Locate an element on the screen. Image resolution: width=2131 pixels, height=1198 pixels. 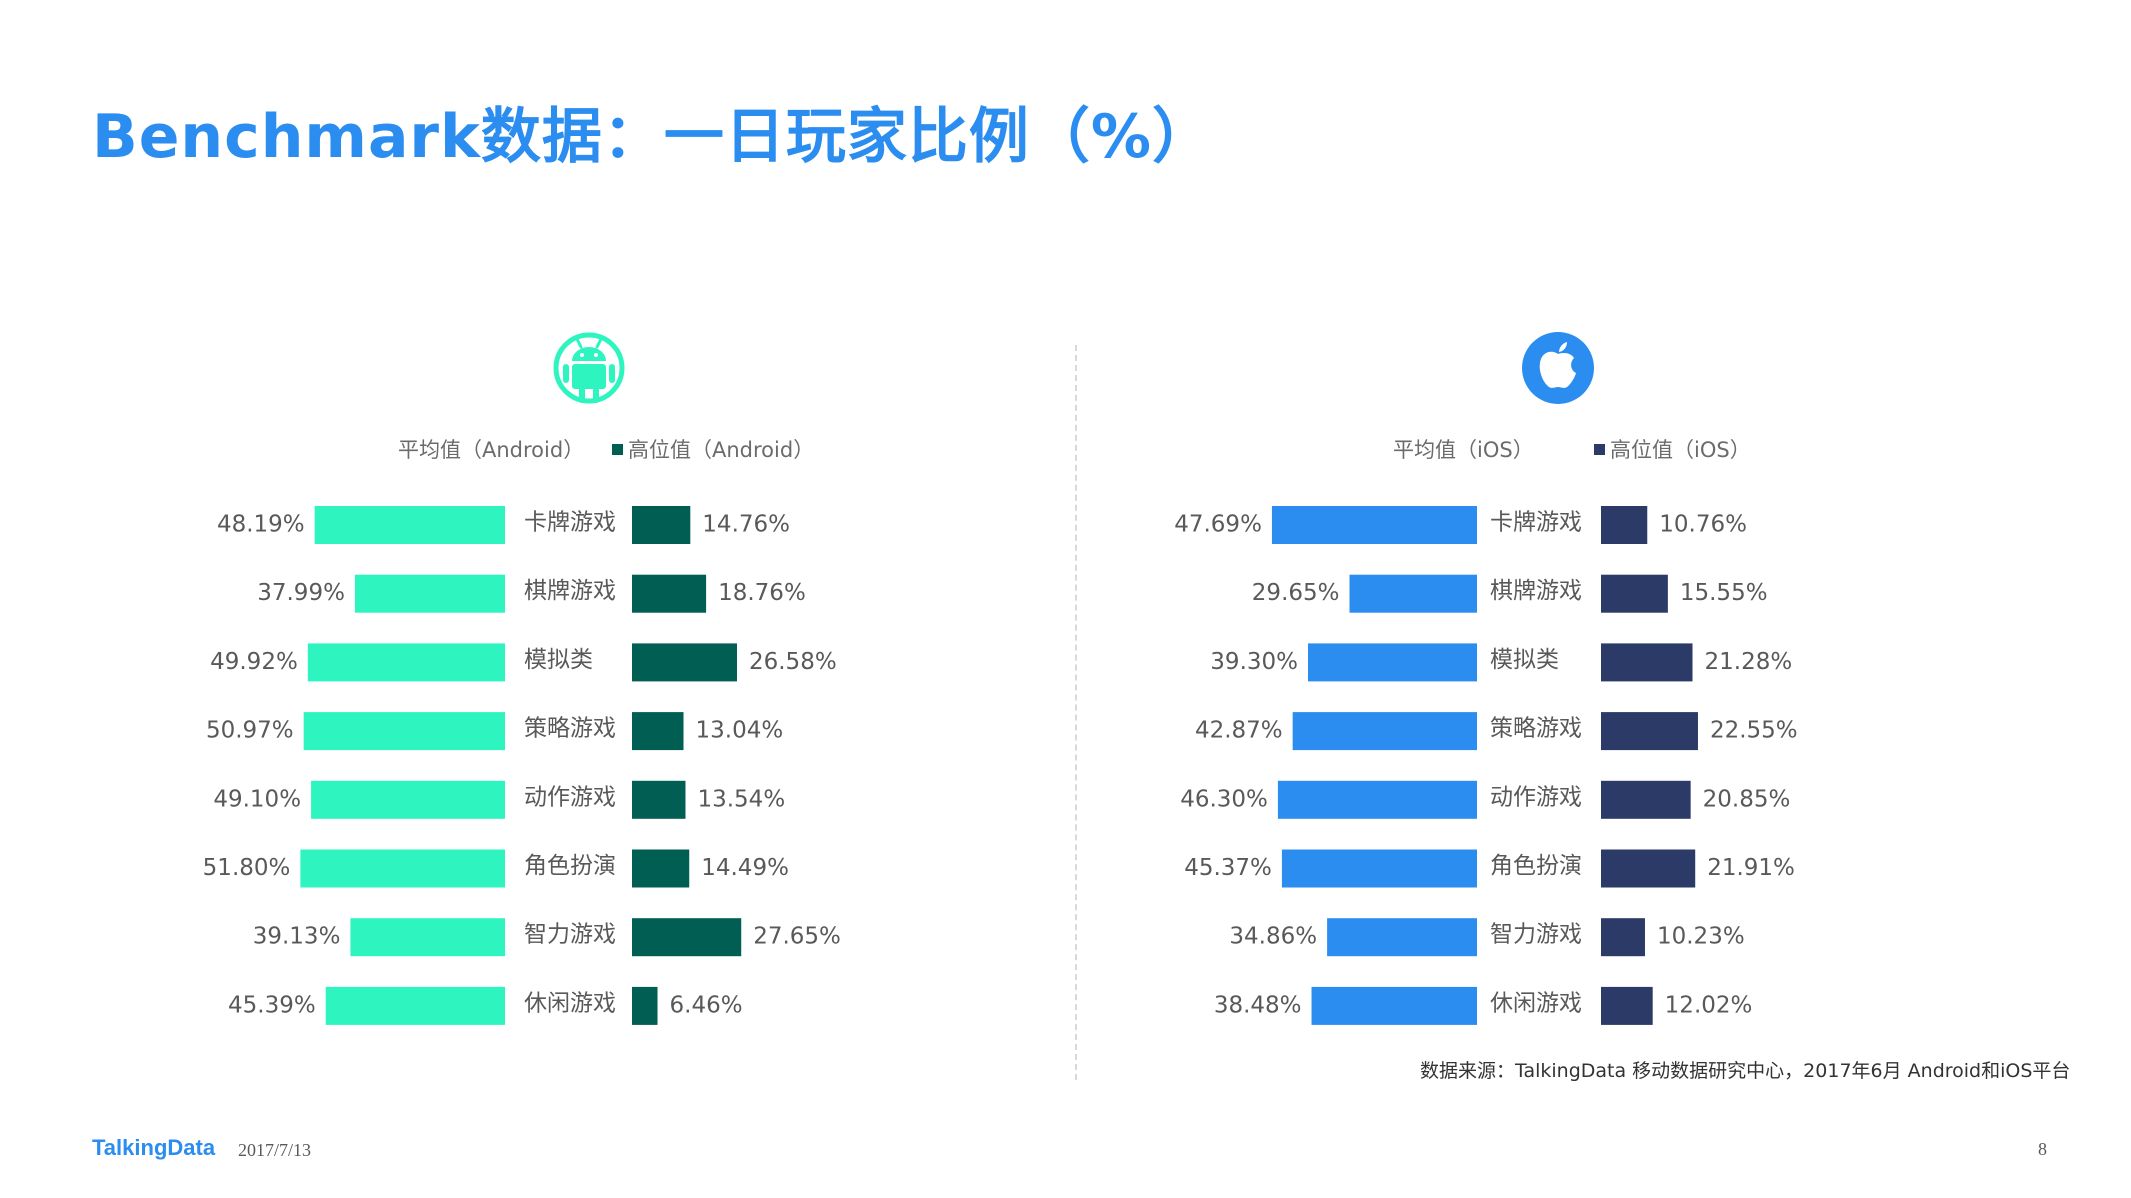
data-label-high: 10.23% is located at coordinates (1701, 937).